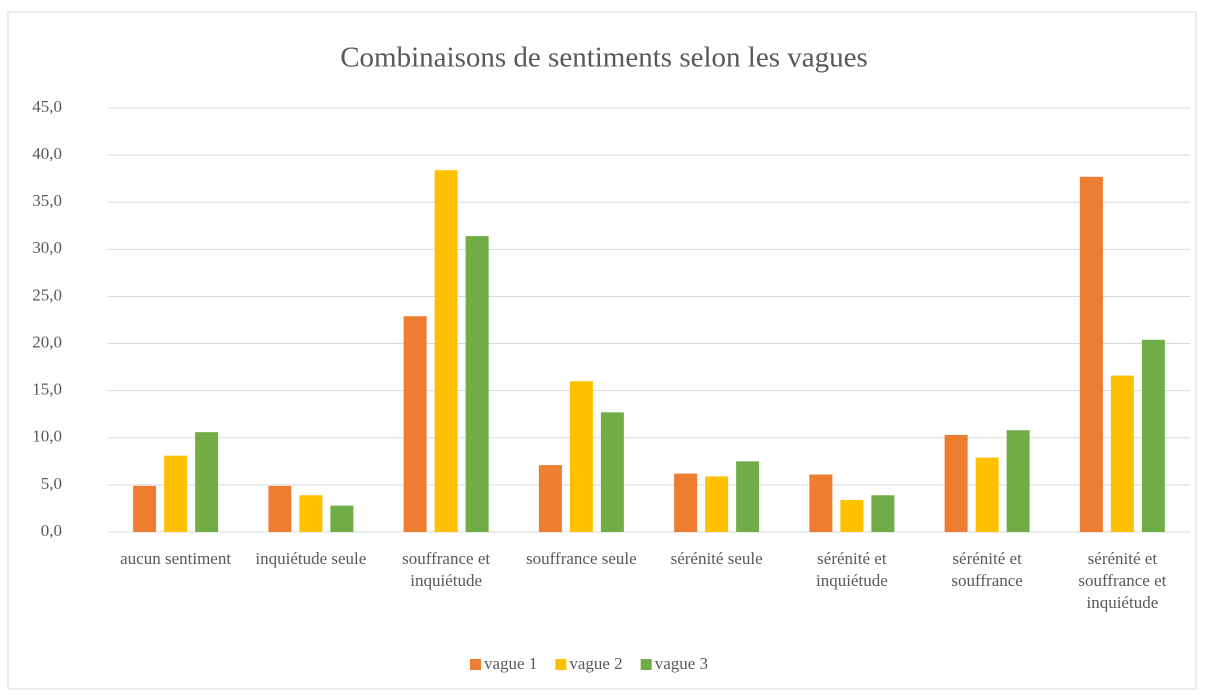 This screenshot has width=1209, height=695. I want to click on y-tick-label: 0,0, so click(51, 530).